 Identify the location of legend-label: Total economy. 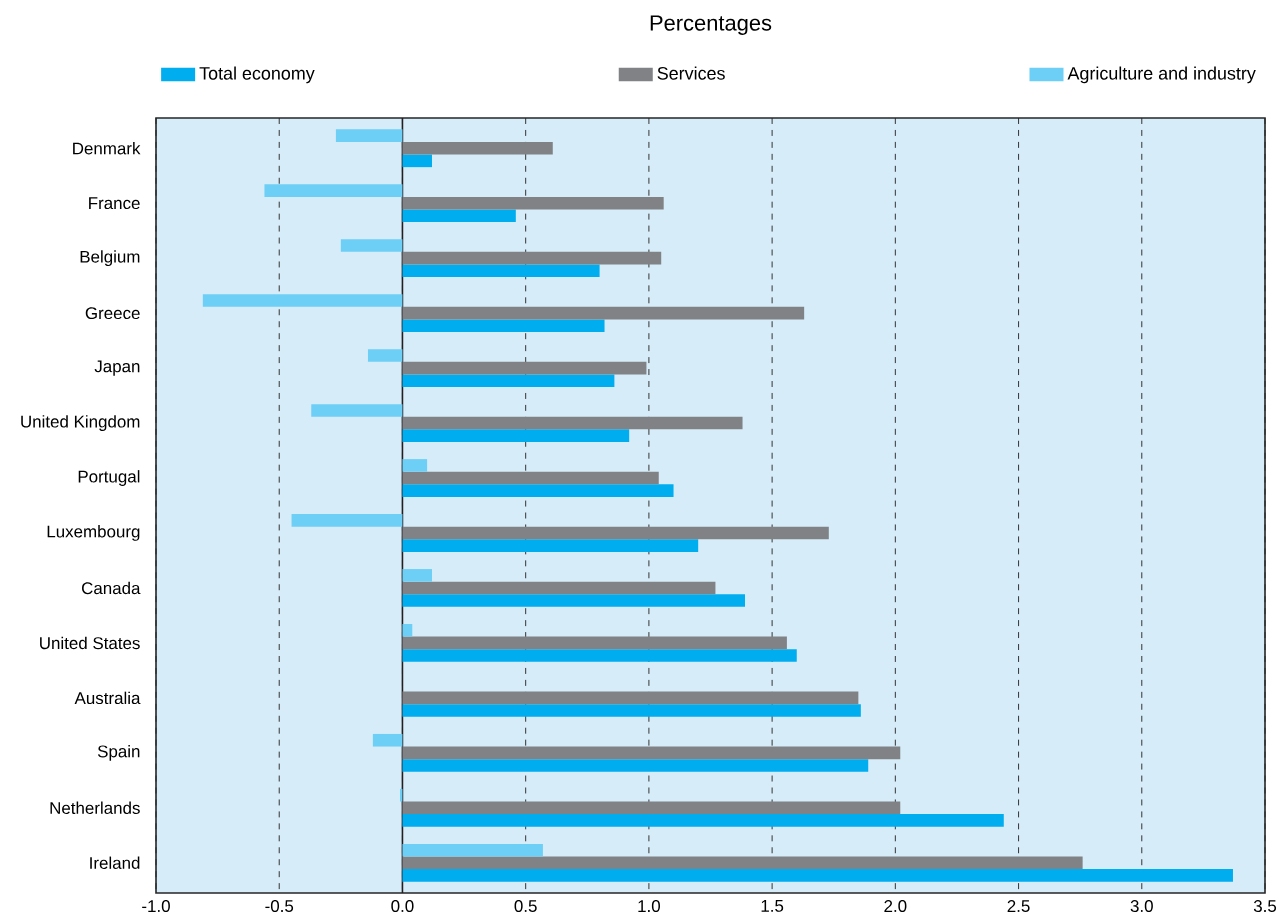
(257, 75).